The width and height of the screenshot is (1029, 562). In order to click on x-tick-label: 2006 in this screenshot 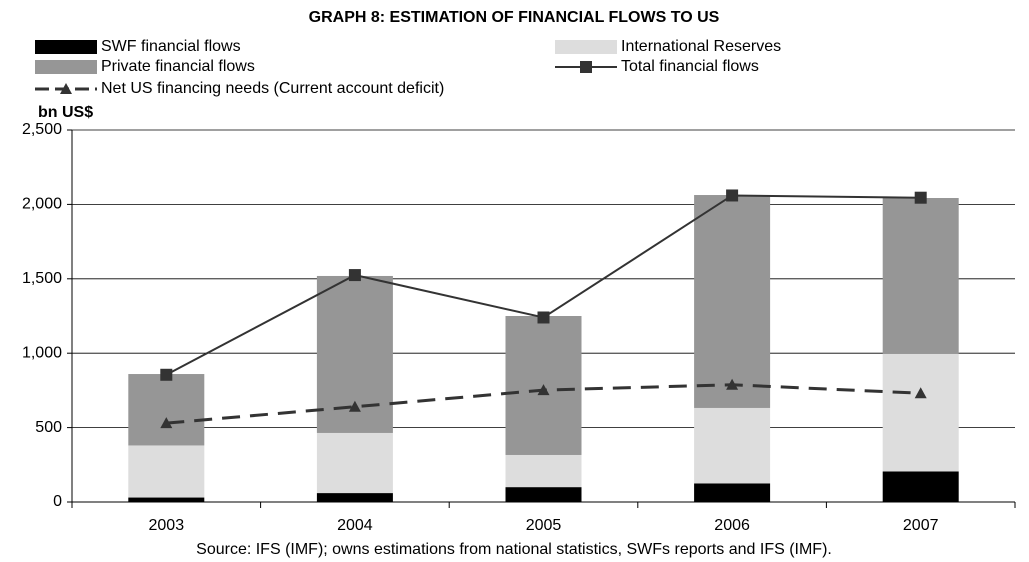, I will do `click(732, 525)`.